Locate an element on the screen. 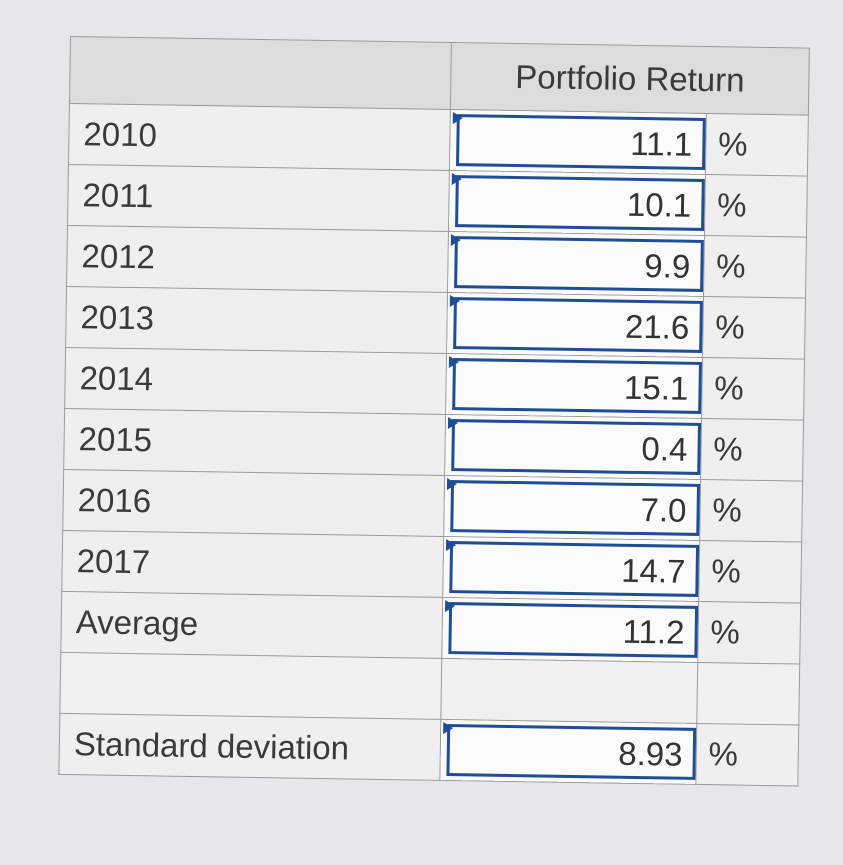  header-blank-cell is located at coordinates (260, 73).